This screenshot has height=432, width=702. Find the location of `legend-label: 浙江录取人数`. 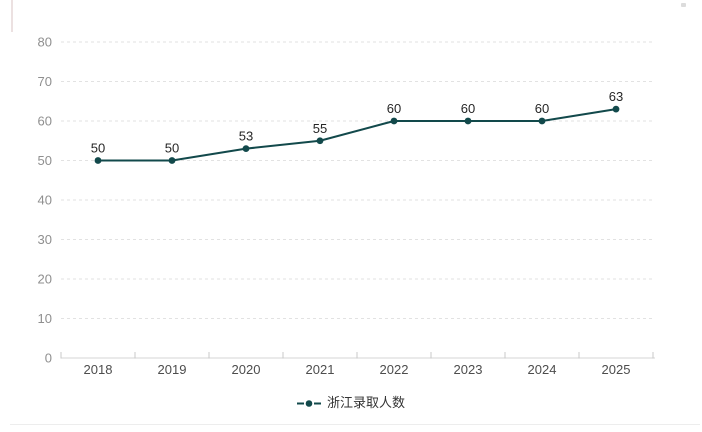

legend-label: 浙江录取人数 is located at coordinates (365, 402).